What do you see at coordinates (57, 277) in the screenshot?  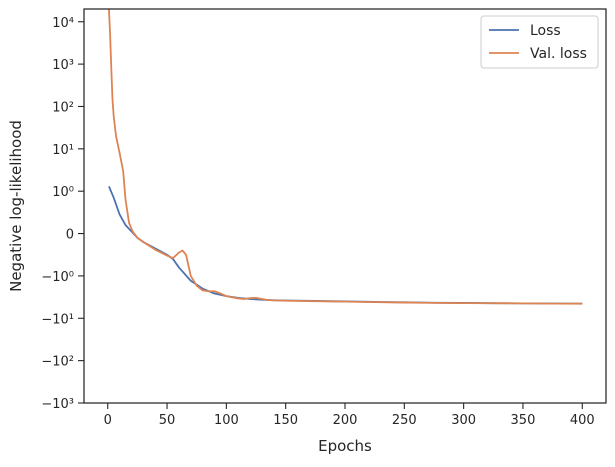 I see `y-tick-label: −10⁰` at bounding box center [57, 277].